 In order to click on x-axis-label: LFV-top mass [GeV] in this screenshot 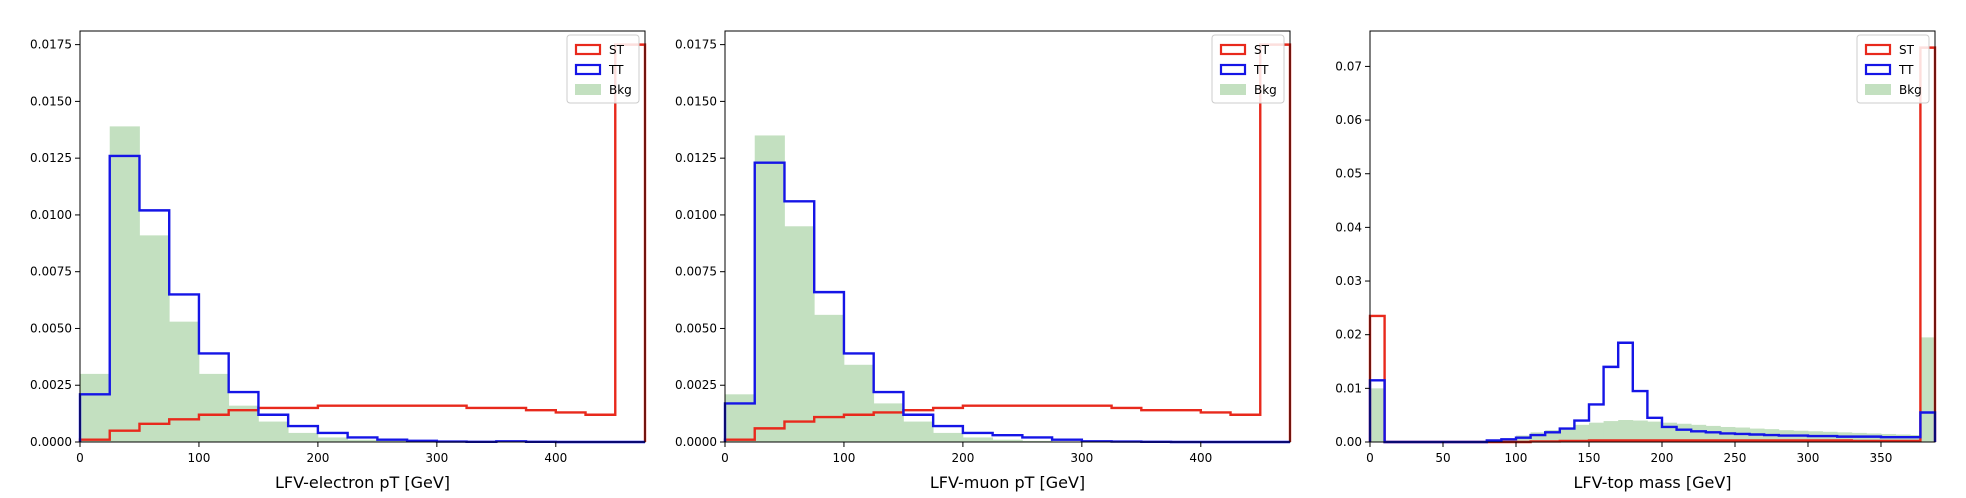, I will do `click(1652, 482)`.